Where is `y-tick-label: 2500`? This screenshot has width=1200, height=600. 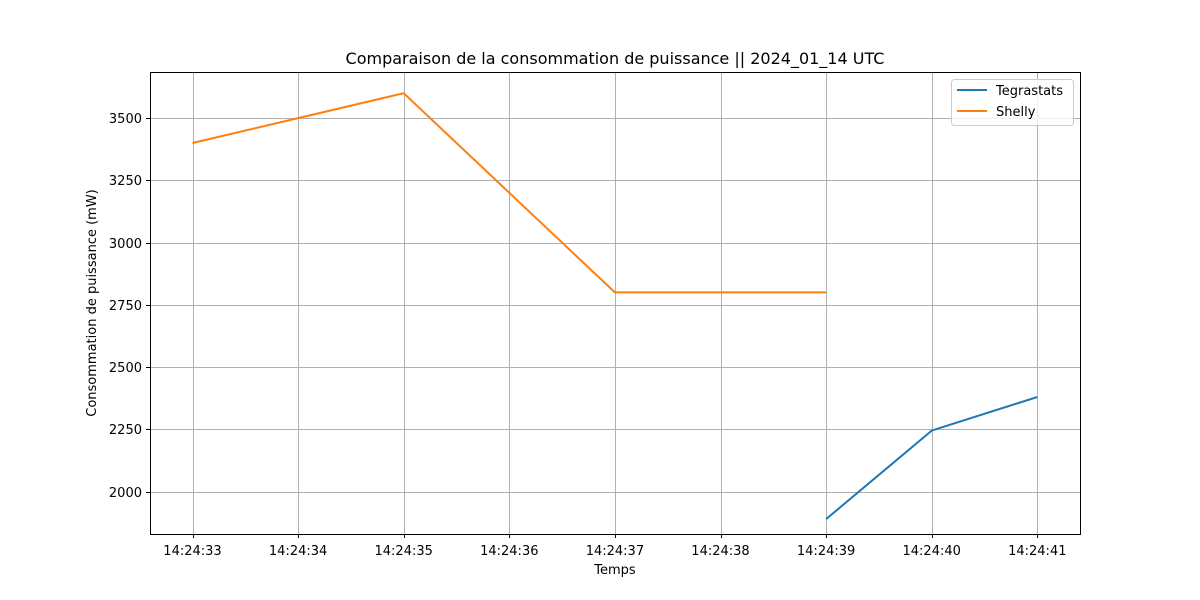
y-tick-label: 2500 is located at coordinates (125, 368).